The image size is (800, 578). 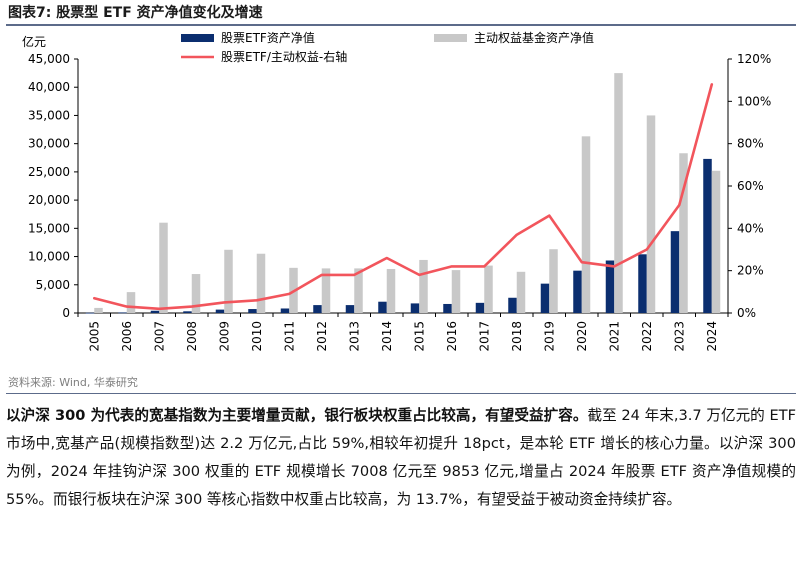 I want to click on x-tick-label: 2011, so click(x=289, y=336).